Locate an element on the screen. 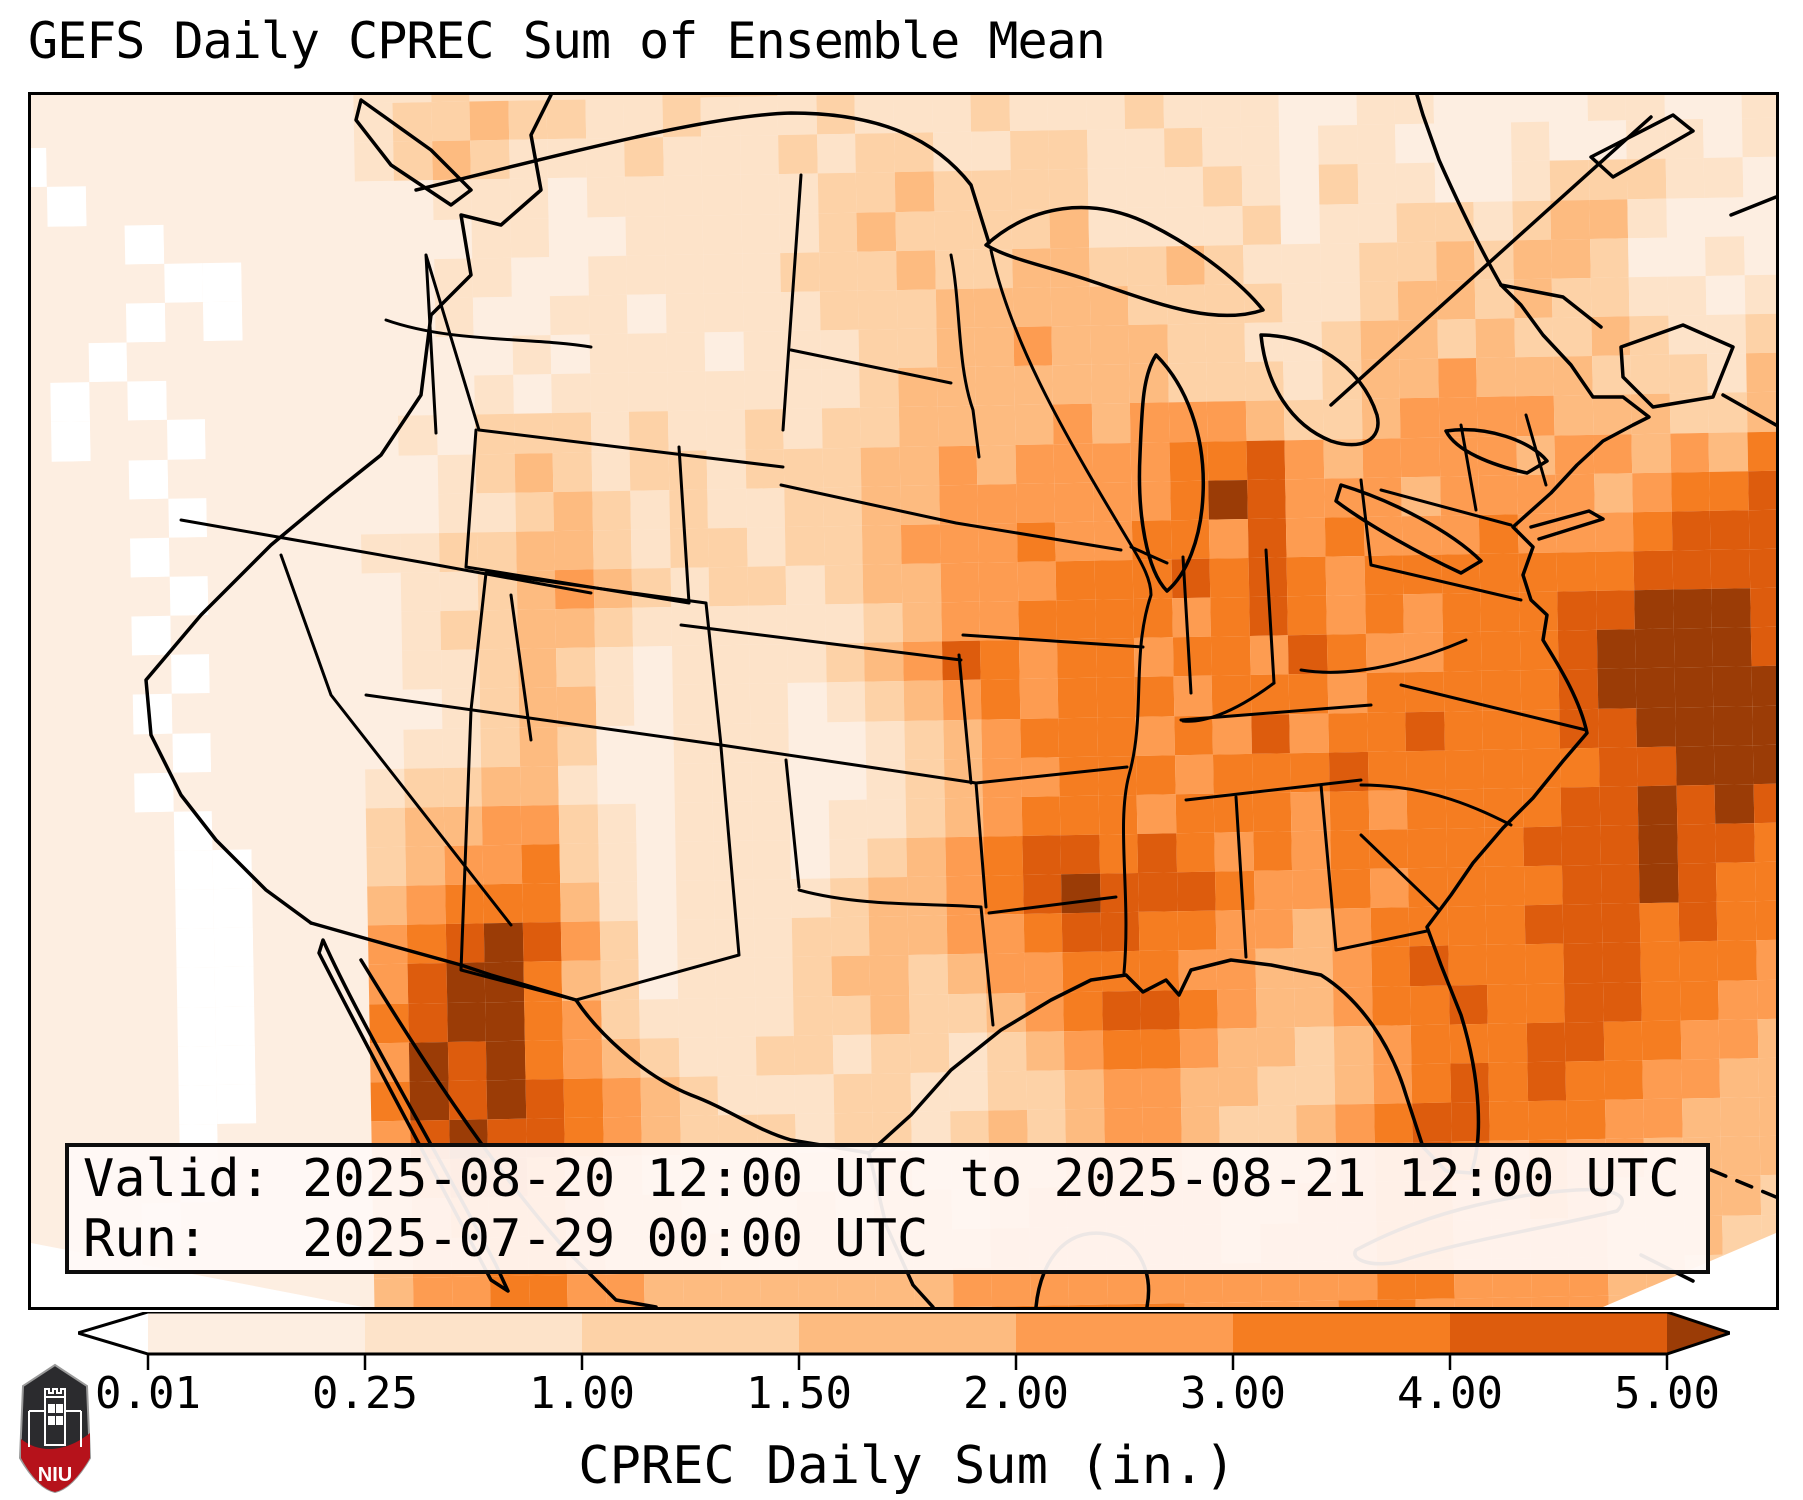 This screenshot has height=1500, width=1803. colorbar-tick-label: 5.00 is located at coordinates (1667, 1393).